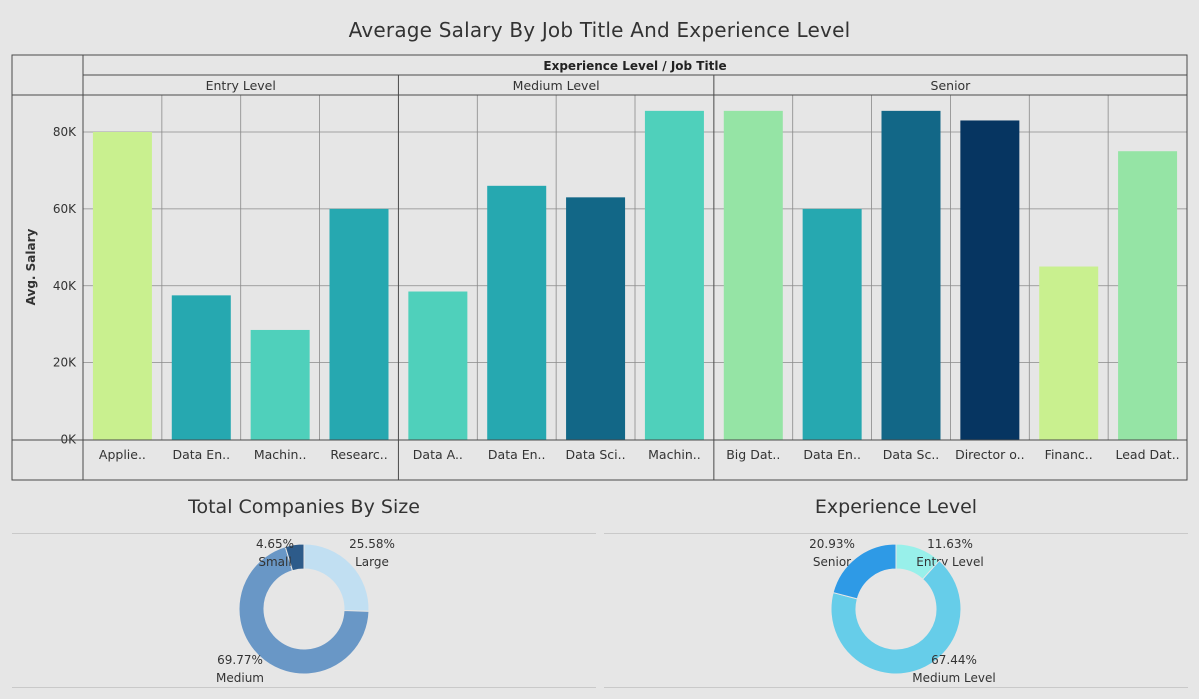 The height and width of the screenshot is (699, 1199). Describe the element at coordinates (65, 132) in the screenshot. I see `y-tick-label: 80K` at that location.